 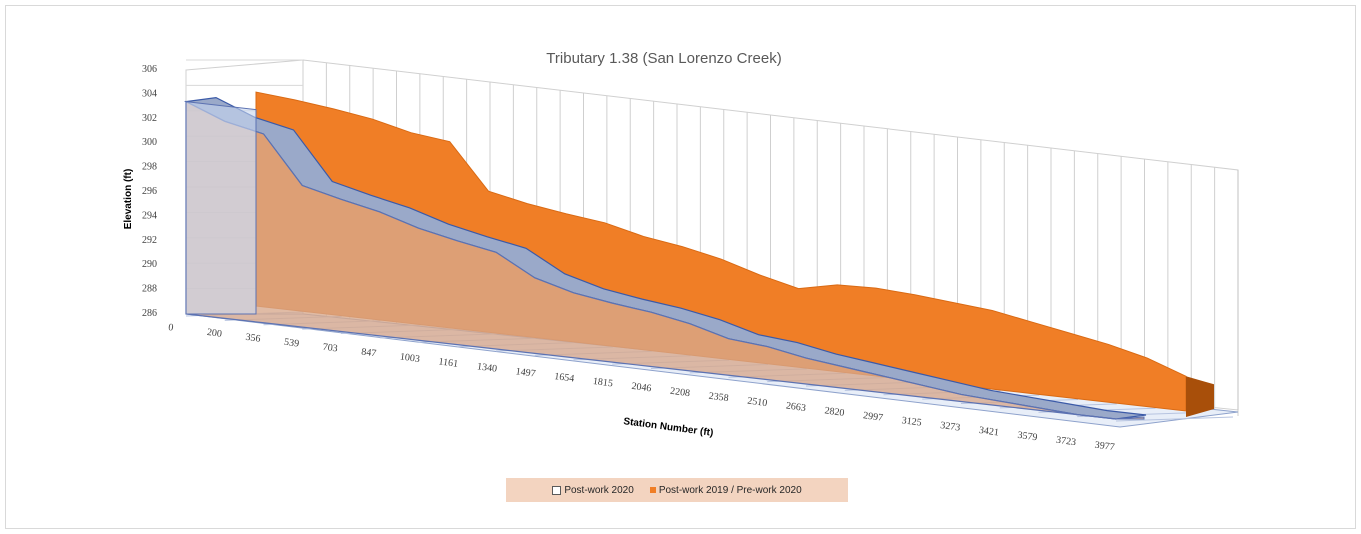 What do you see at coordinates (730, 490) in the screenshot?
I see `legend-label-post-work-2019: Post-work 2019 / Pre-work 2020` at bounding box center [730, 490].